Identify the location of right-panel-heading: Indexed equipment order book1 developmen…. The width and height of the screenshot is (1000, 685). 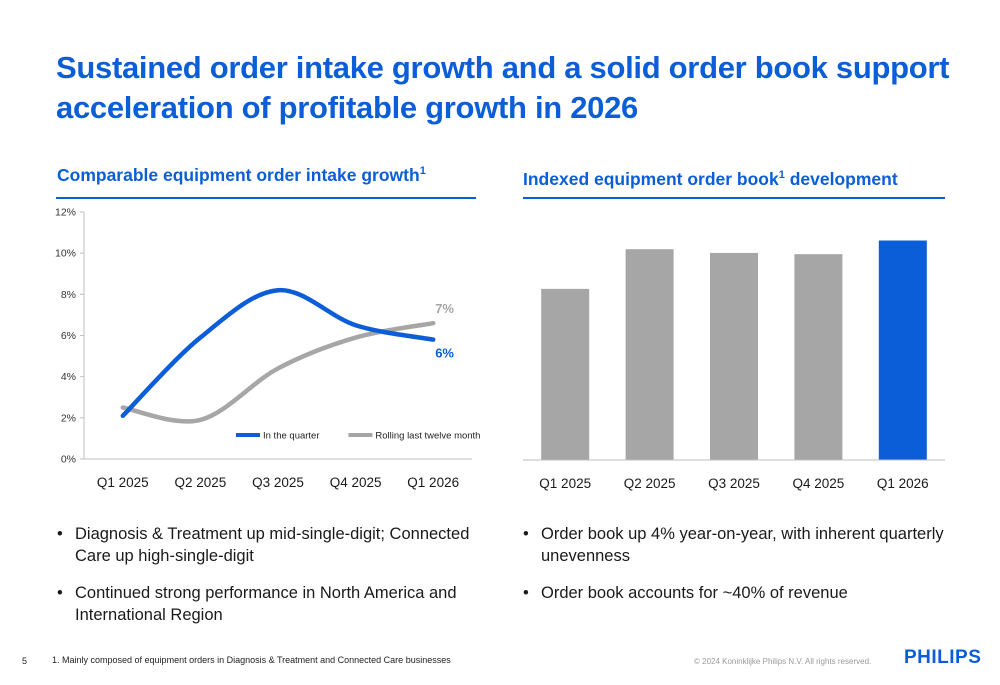
(710, 179).